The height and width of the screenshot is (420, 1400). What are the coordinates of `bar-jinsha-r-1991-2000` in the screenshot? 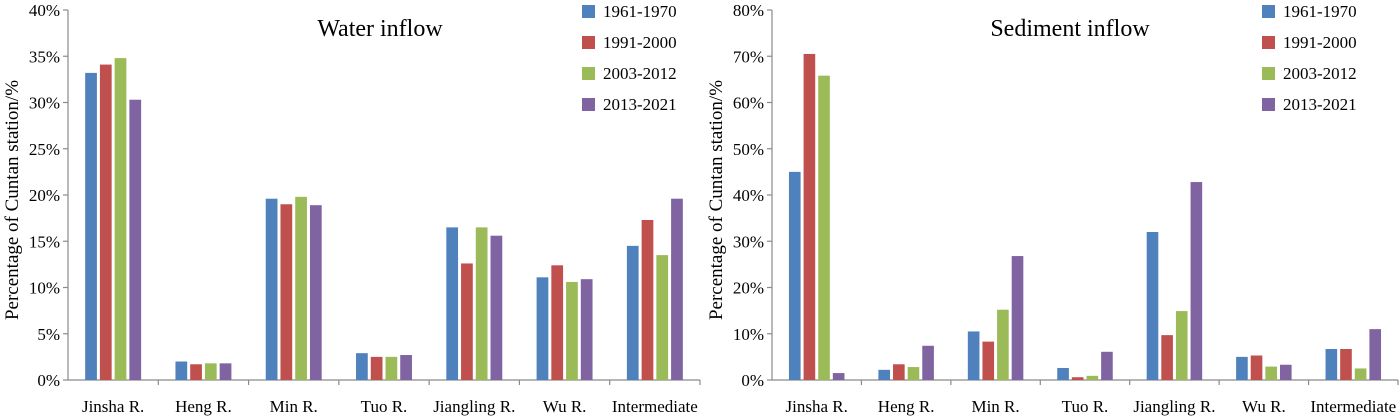 It's located at (809, 216).